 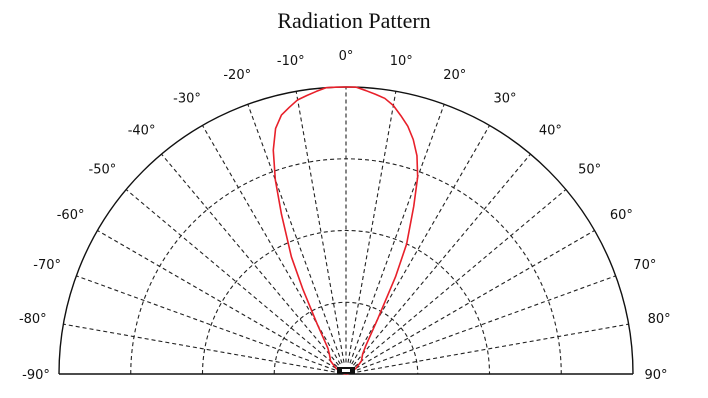 I want to click on angular-gridline--50, so click(x=231, y=278).